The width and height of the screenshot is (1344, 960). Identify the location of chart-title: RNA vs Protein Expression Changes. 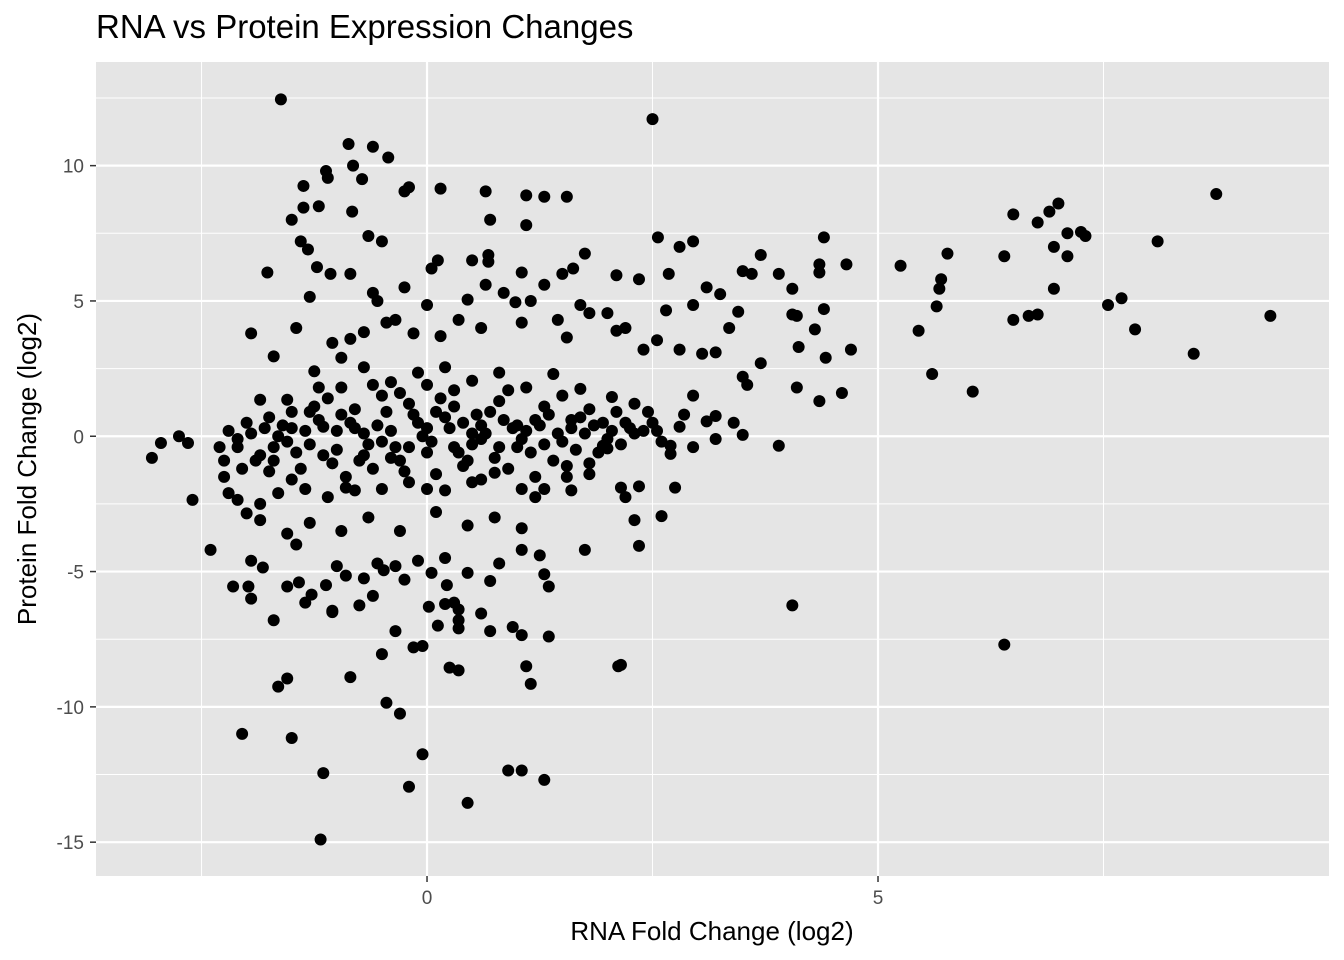
(365, 26).